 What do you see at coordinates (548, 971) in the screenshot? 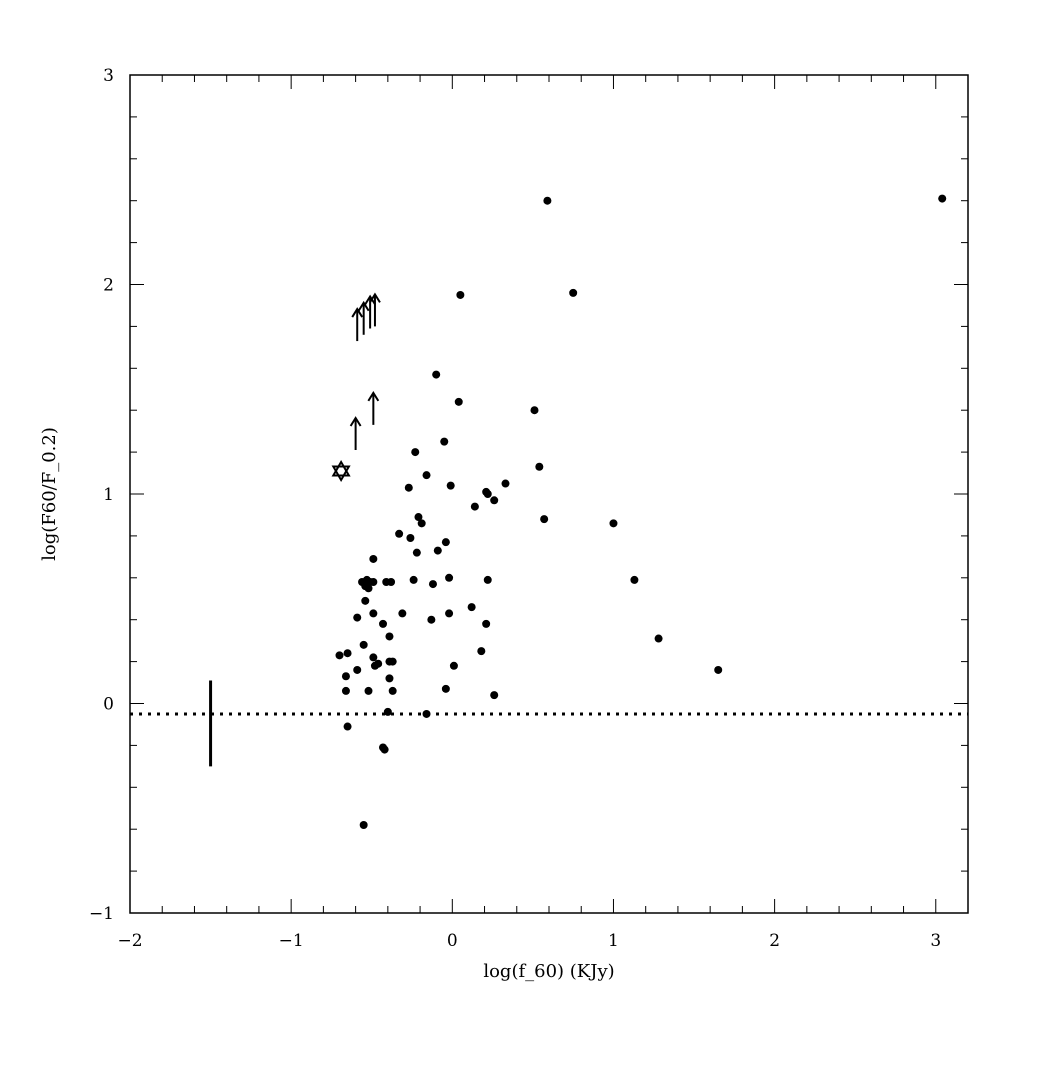
I see `x-axis-title: log(f_60) (KJy)` at bounding box center [548, 971].